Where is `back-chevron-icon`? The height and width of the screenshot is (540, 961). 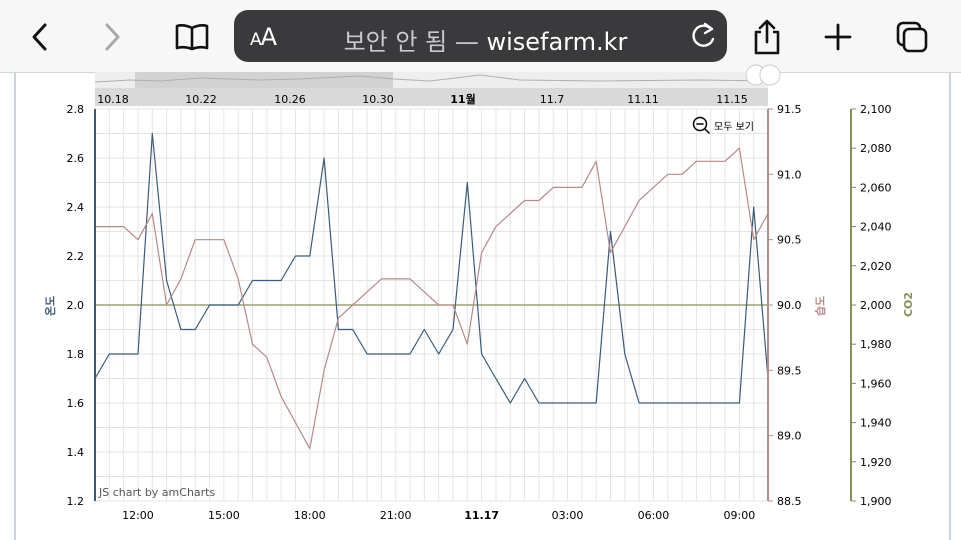
back-chevron-icon is located at coordinates (39, 37).